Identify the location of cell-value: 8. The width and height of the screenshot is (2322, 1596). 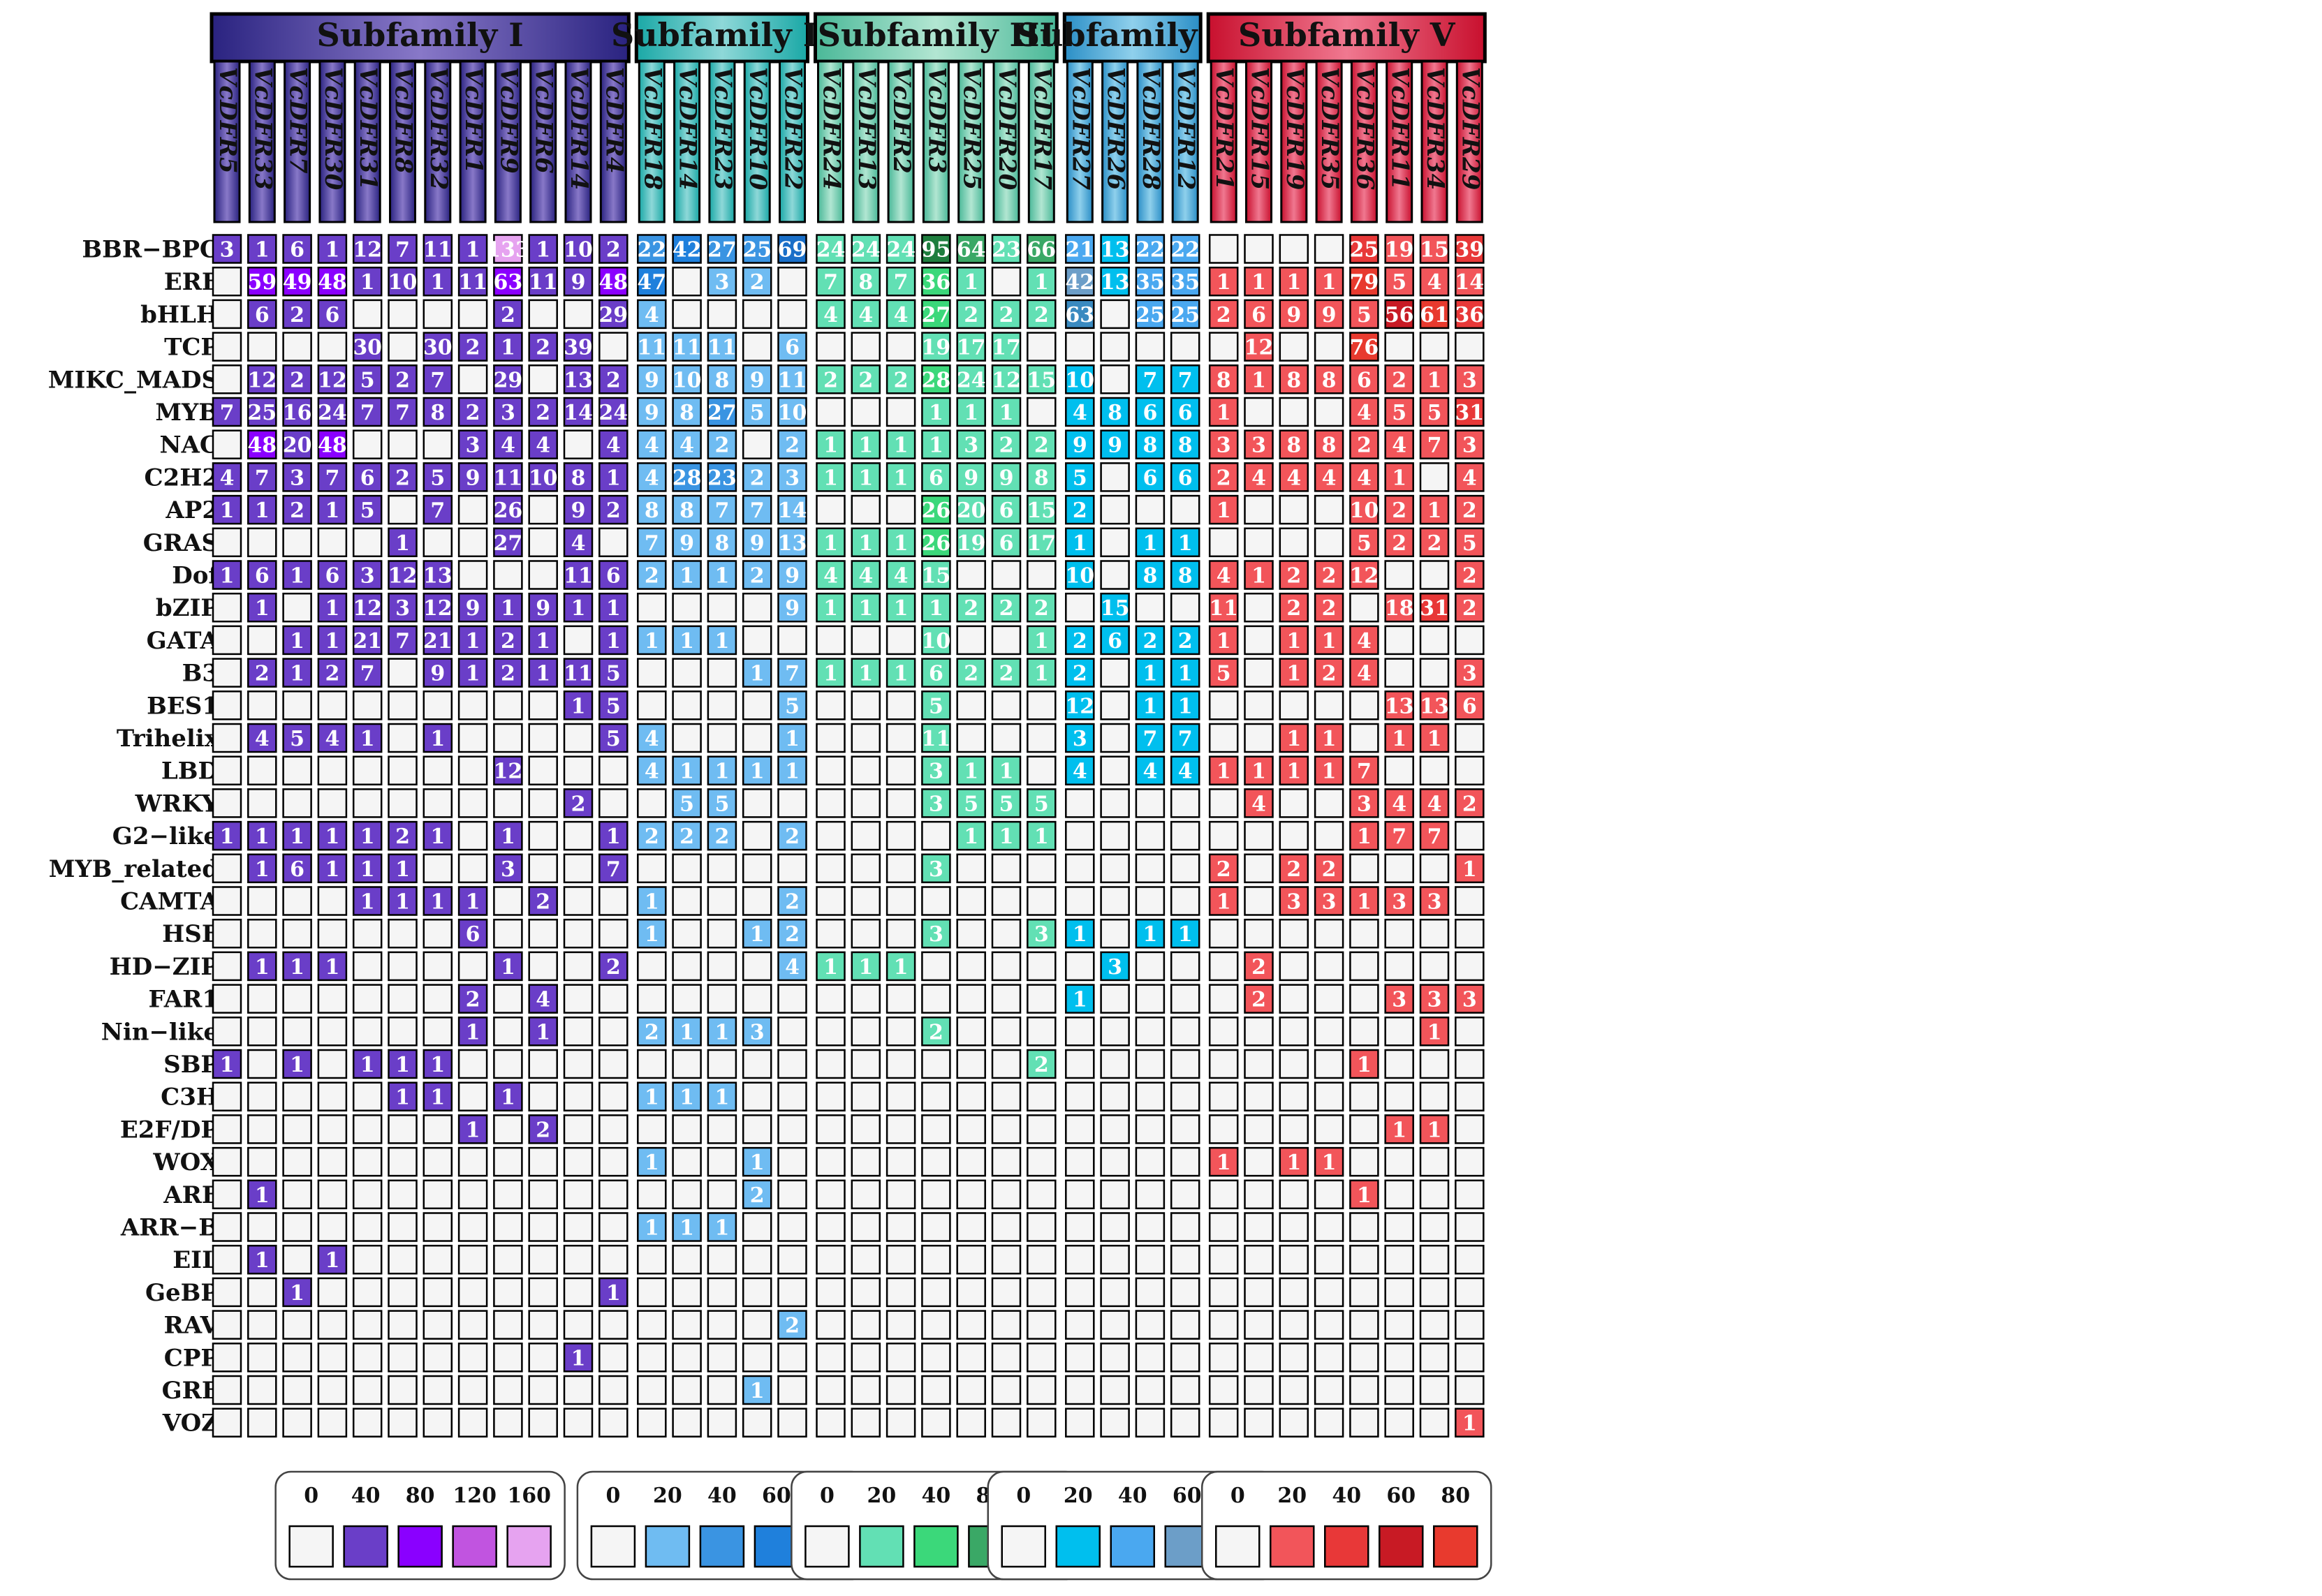
(1041, 478).